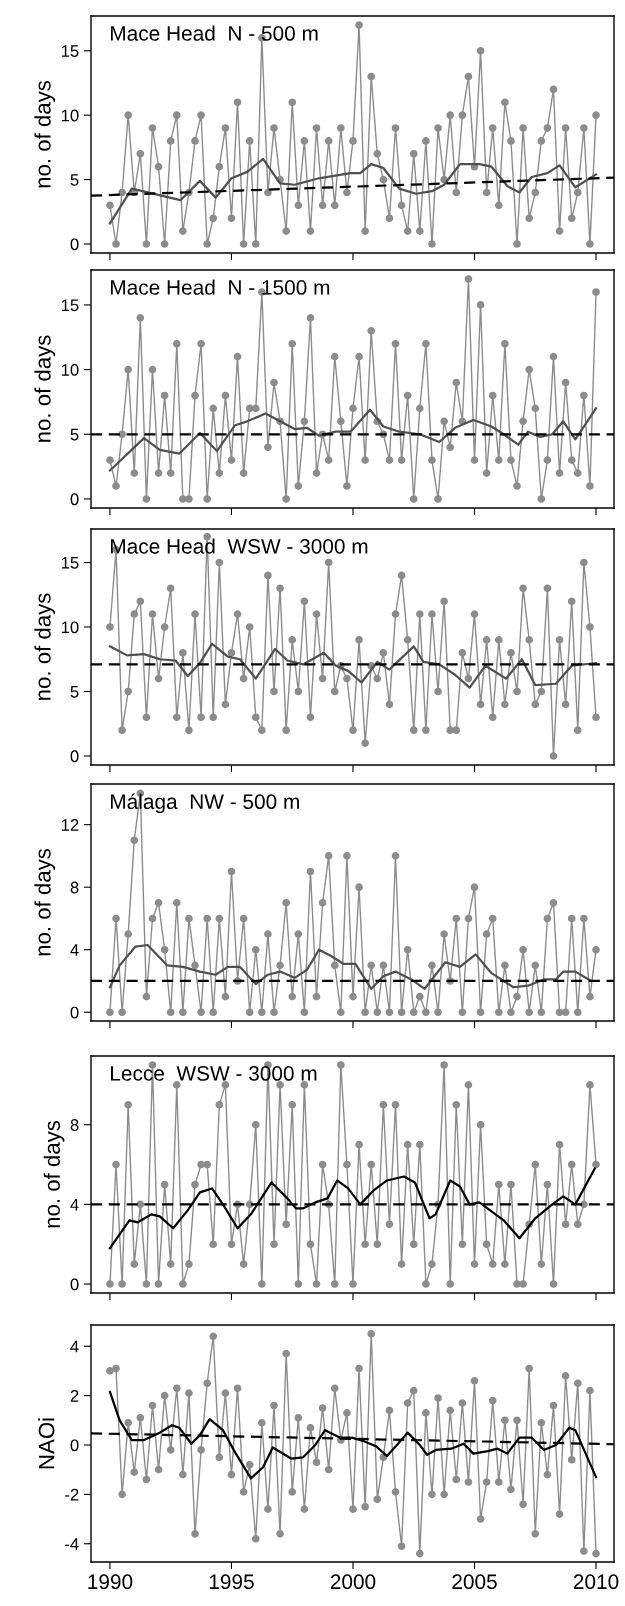  What do you see at coordinates (72, 1494) in the screenshot?
I see `y-tick-label: -2` at bounding box center [72, 1494].